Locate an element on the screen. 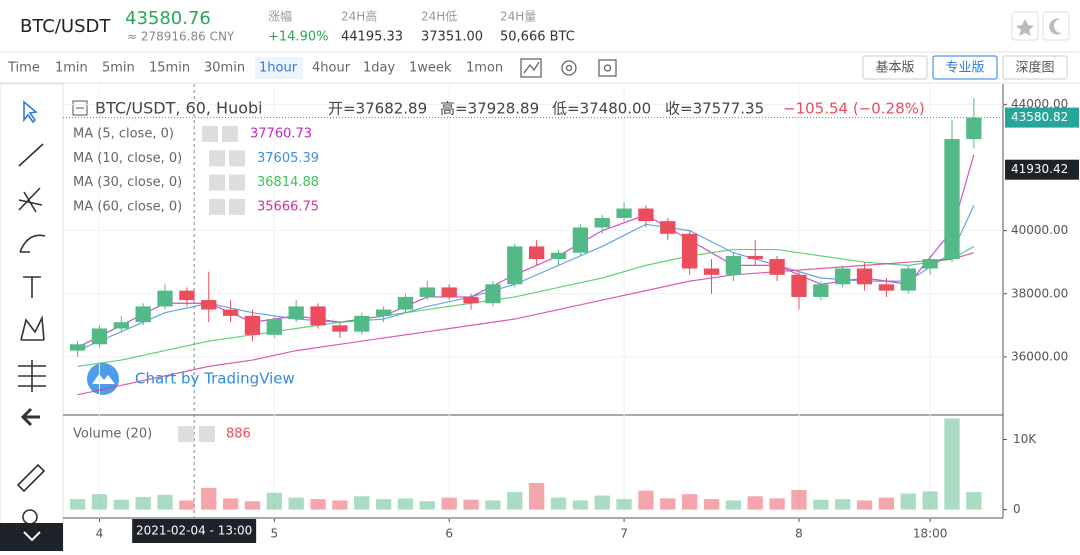  measure-tool is located at coordinates (32, 376).